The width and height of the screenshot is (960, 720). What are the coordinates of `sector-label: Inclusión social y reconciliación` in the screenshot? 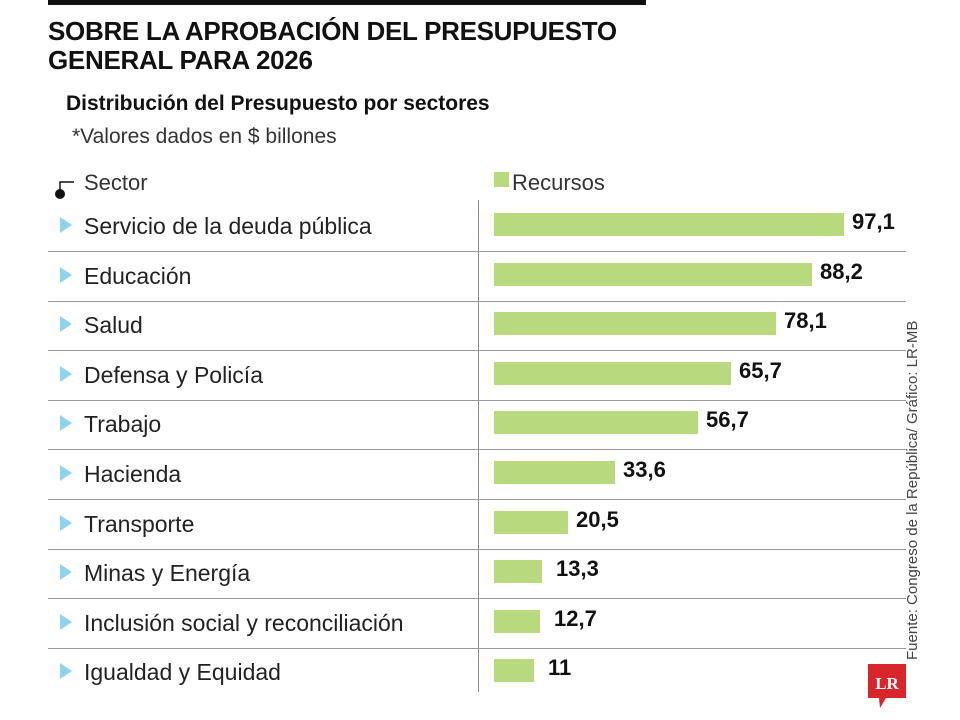 It's located at (244, 623).